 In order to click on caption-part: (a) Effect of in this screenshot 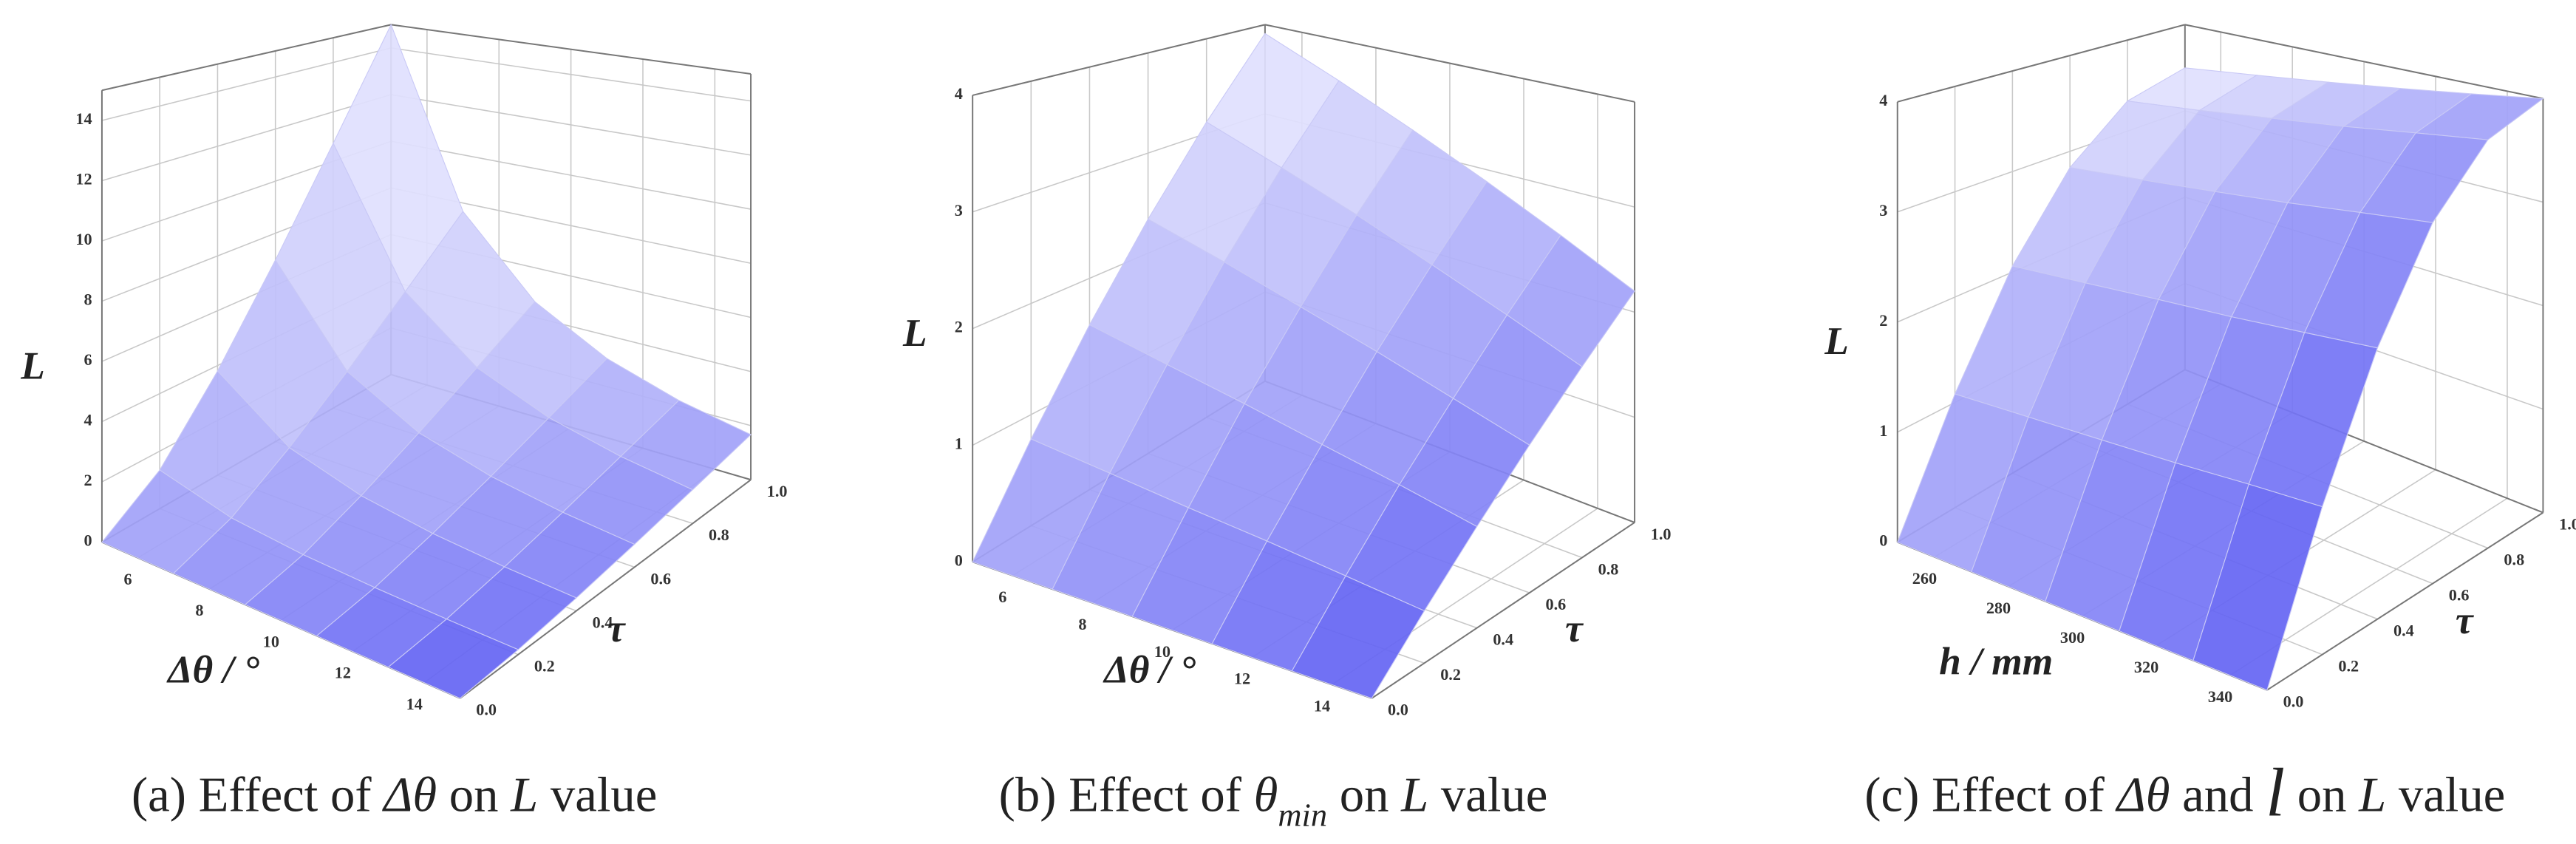, I will do `click(258, 796)`.